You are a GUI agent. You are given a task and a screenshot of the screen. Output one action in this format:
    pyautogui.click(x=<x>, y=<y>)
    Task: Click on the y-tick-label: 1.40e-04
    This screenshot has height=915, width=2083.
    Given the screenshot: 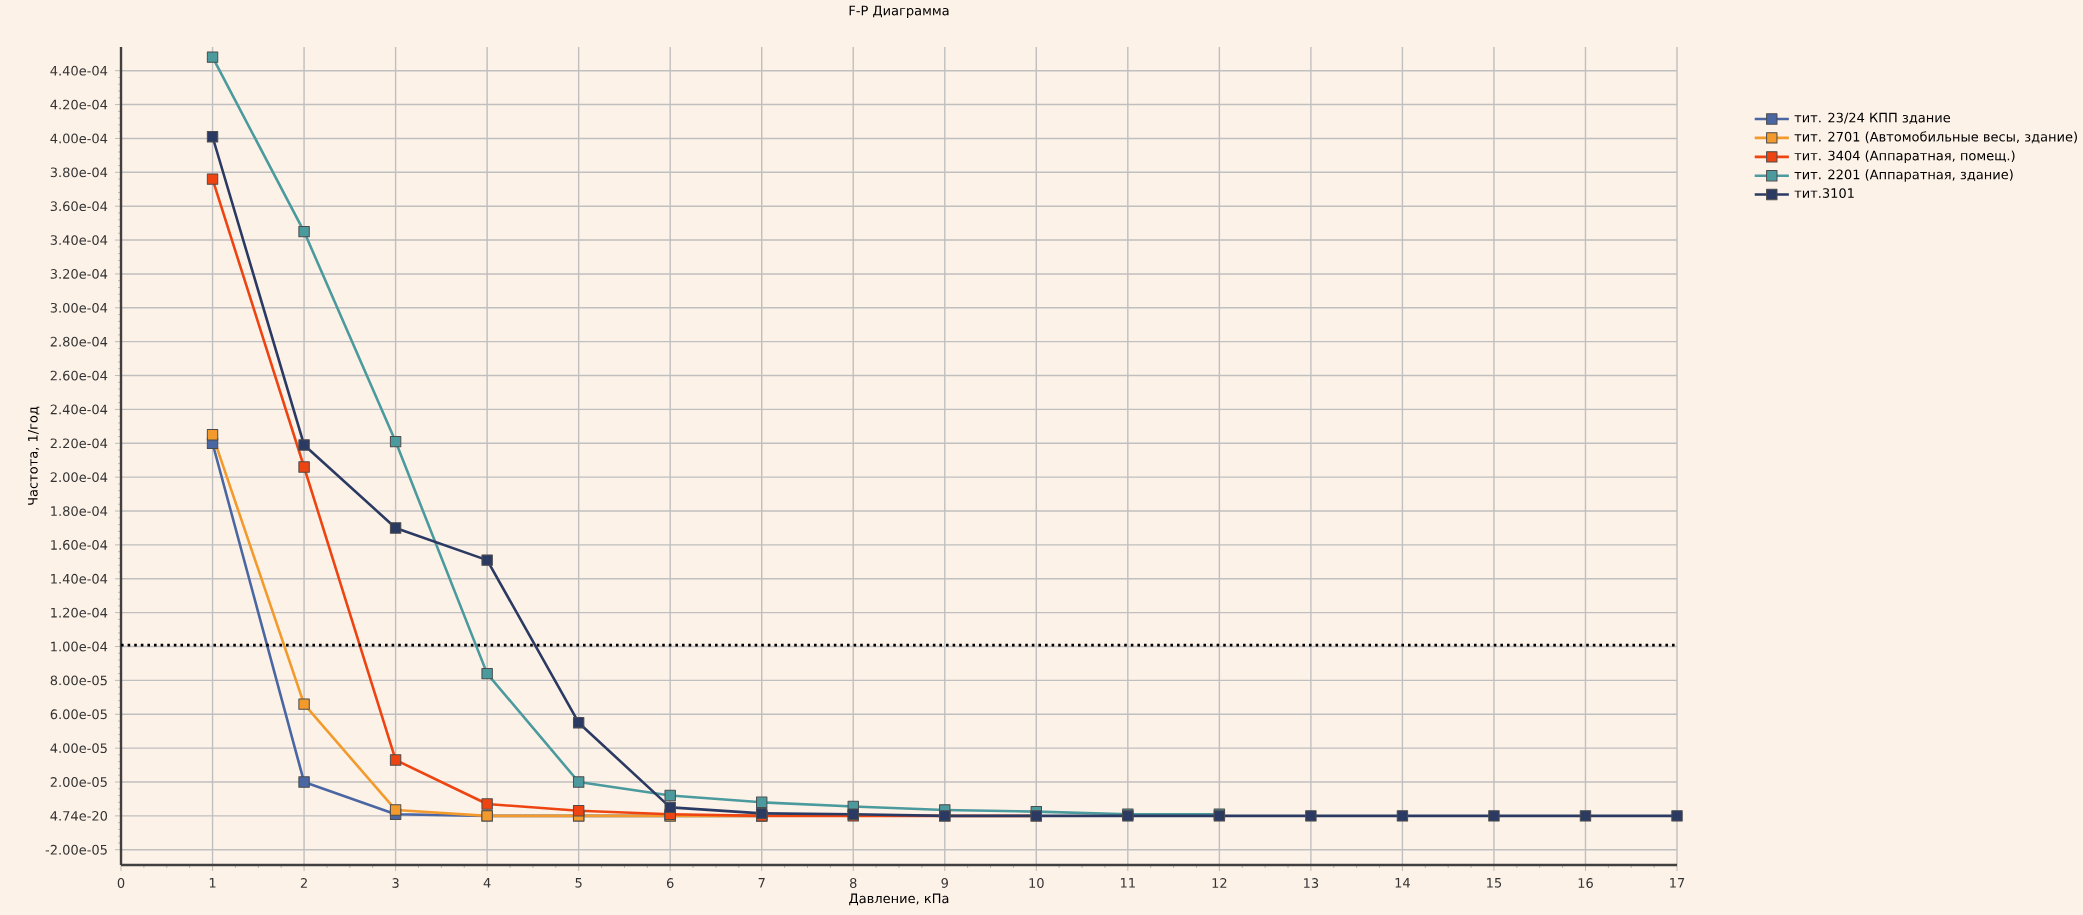 What is the action you would take?
    pyautogui.click(x=79, y=578)
    